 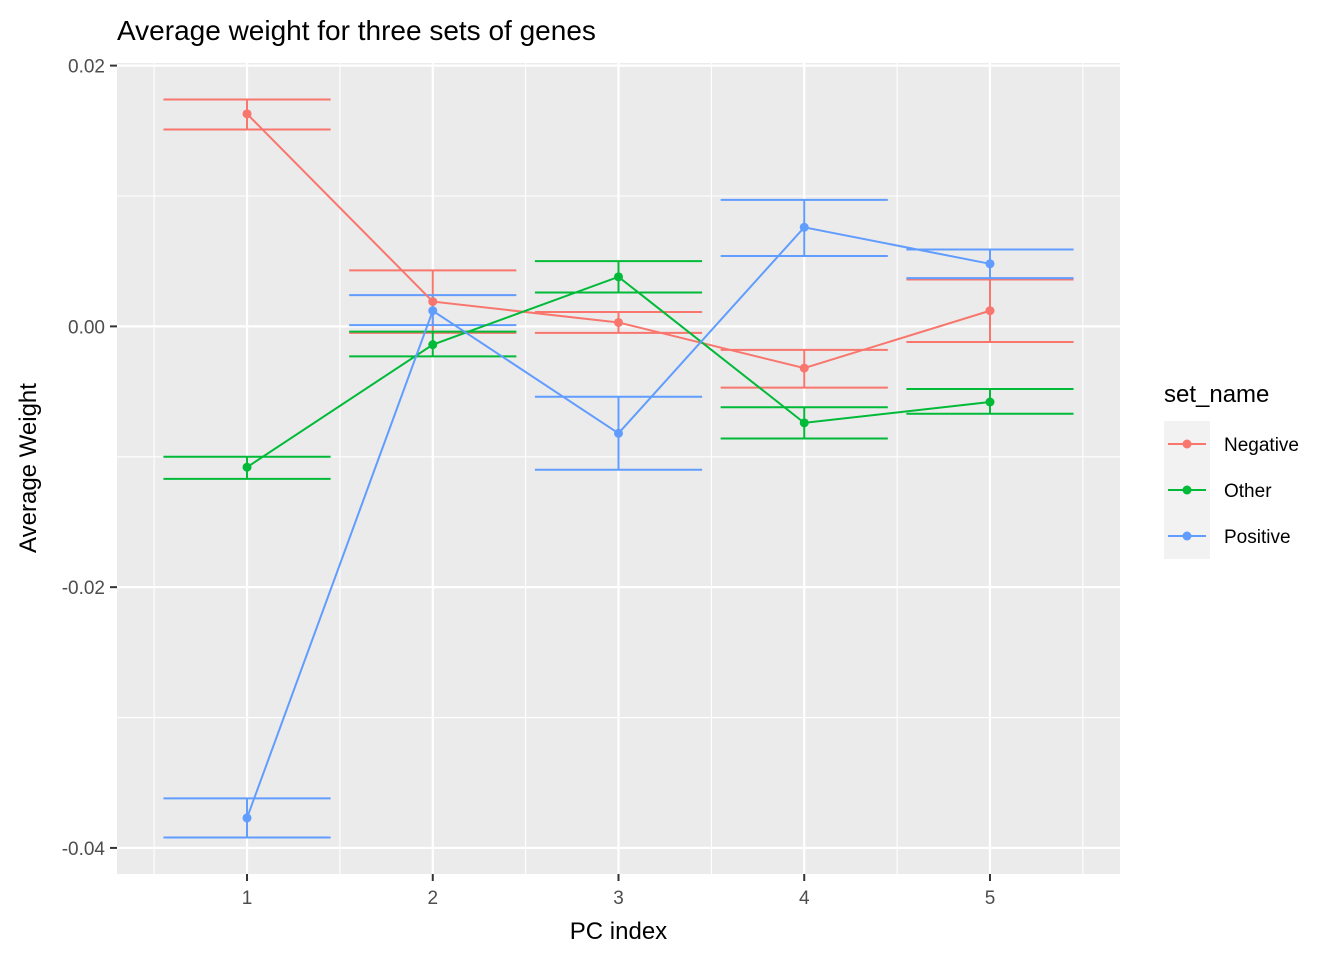 I want to click on chart-title: Average weight for three sets of genes, so click(x=356, y=30).